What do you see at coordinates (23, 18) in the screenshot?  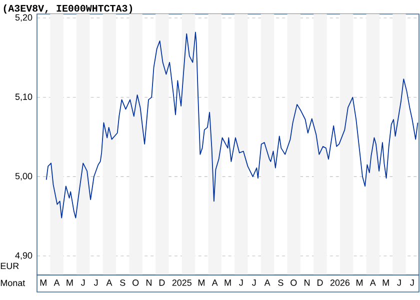 I see `y-tick-label: 5,20` at bounding box center [23, 18].